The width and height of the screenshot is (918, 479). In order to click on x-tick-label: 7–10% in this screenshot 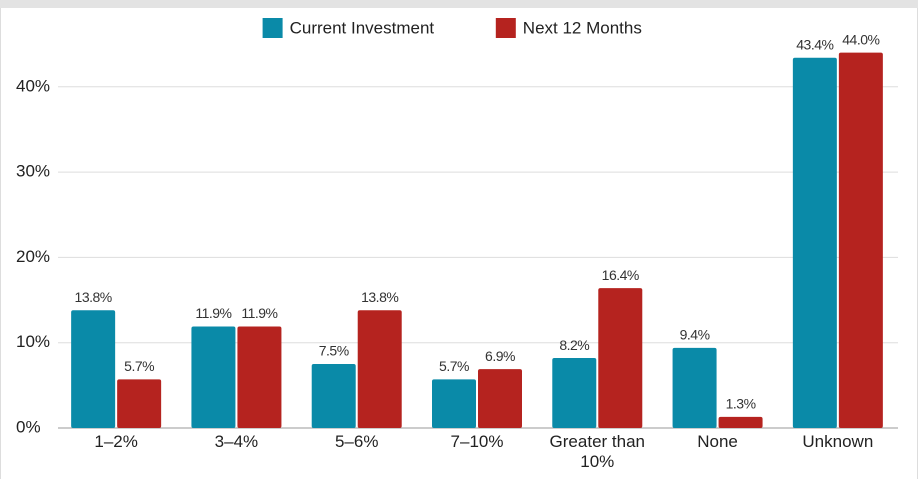, I will do `click(477, 441)`.